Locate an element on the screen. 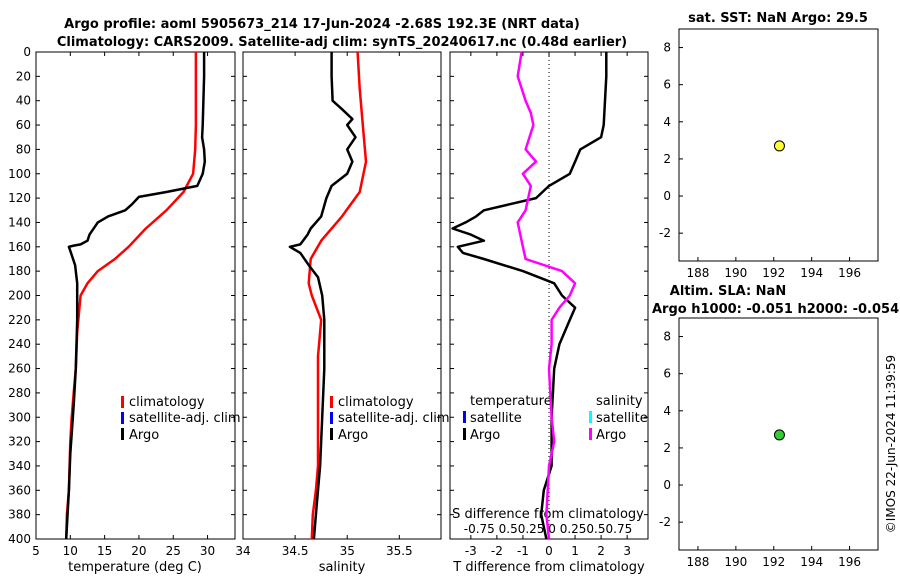  y-tick-label: 240 is located at coordinates (19, 344).